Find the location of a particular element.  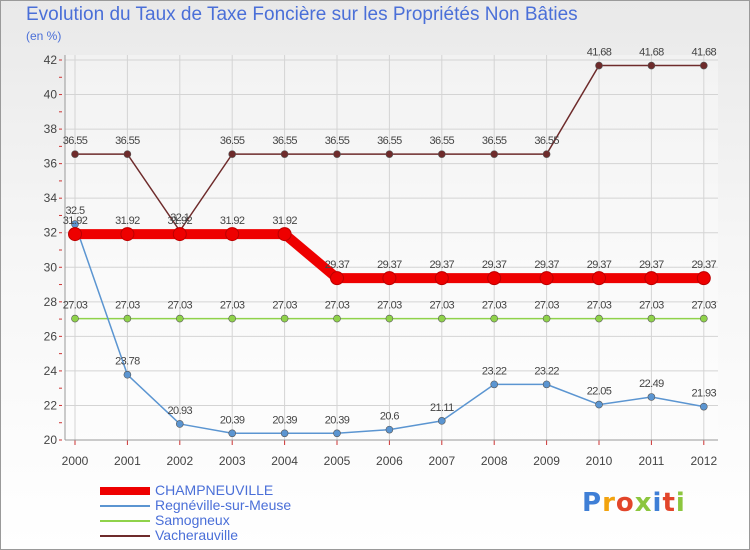

legend-swatch-champneuville is located at coordinates (125, 491).